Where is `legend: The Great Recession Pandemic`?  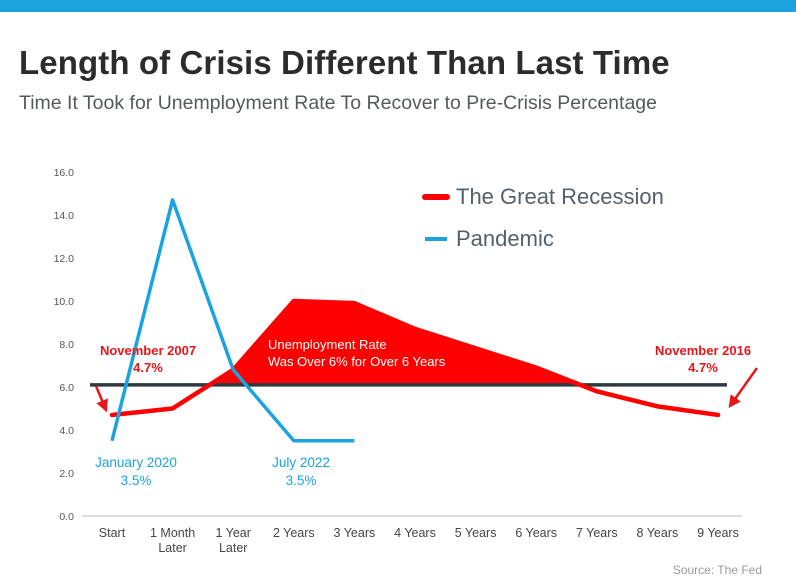
legend: The Great Recession Pandemic is located at coordinates (543, 217).